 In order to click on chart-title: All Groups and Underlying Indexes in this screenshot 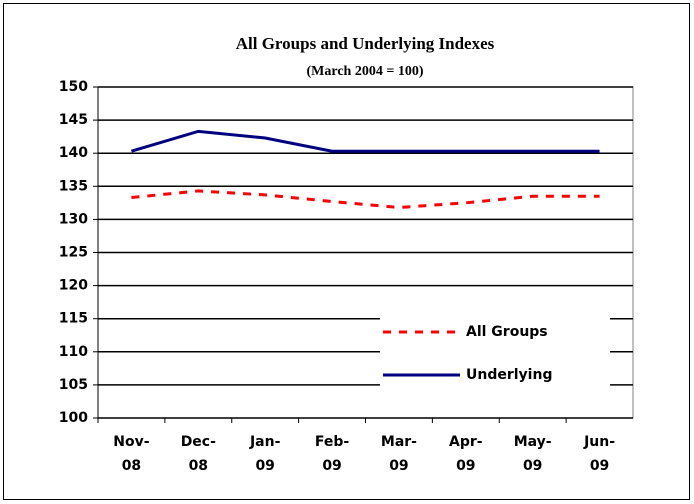, I will do `click(365, 43)`.